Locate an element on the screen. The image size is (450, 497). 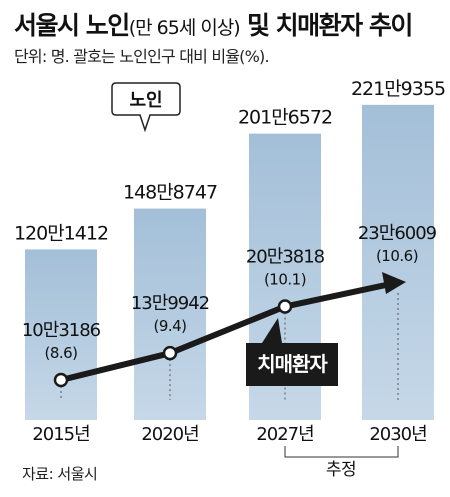
dementia-ratio-label-1: (9.4) is located at coordinates (169, 326).